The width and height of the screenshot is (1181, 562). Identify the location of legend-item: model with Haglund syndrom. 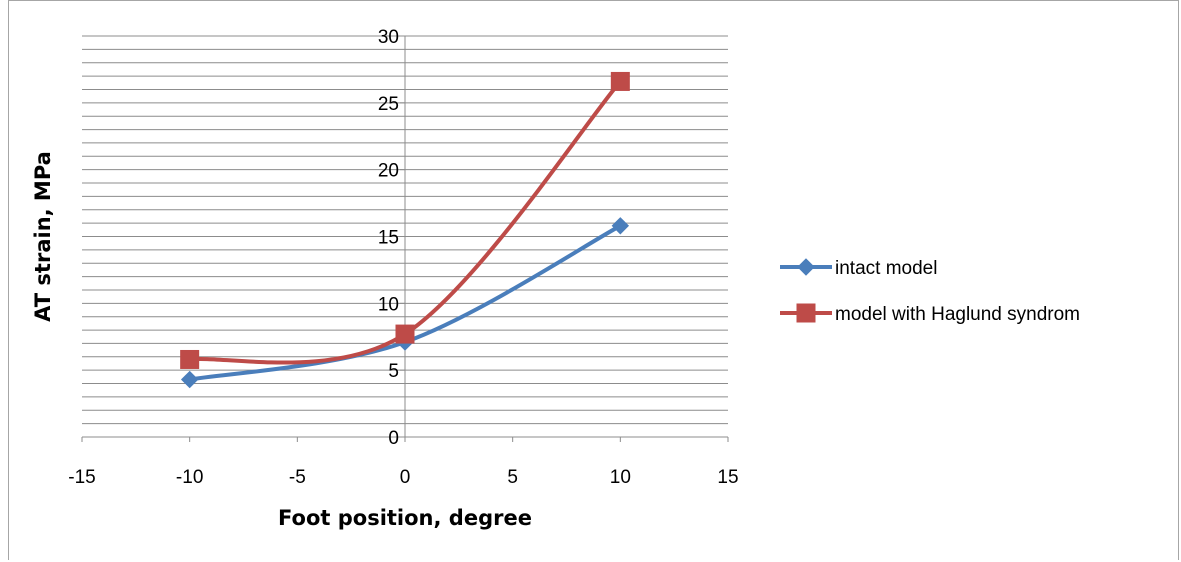
(930, 314).